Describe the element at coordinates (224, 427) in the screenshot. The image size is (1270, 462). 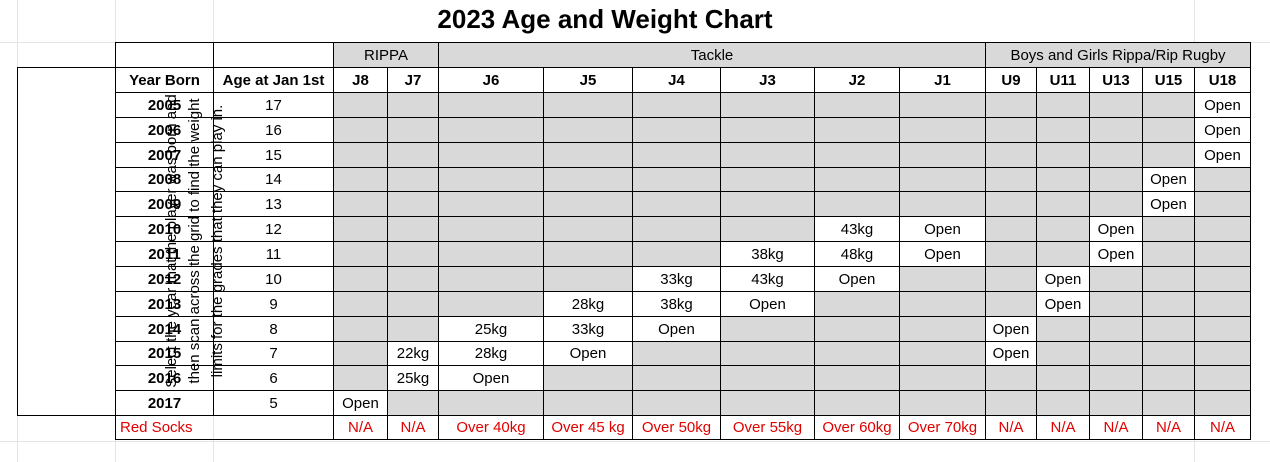
I see `footer-label: Red Socks` at that location.